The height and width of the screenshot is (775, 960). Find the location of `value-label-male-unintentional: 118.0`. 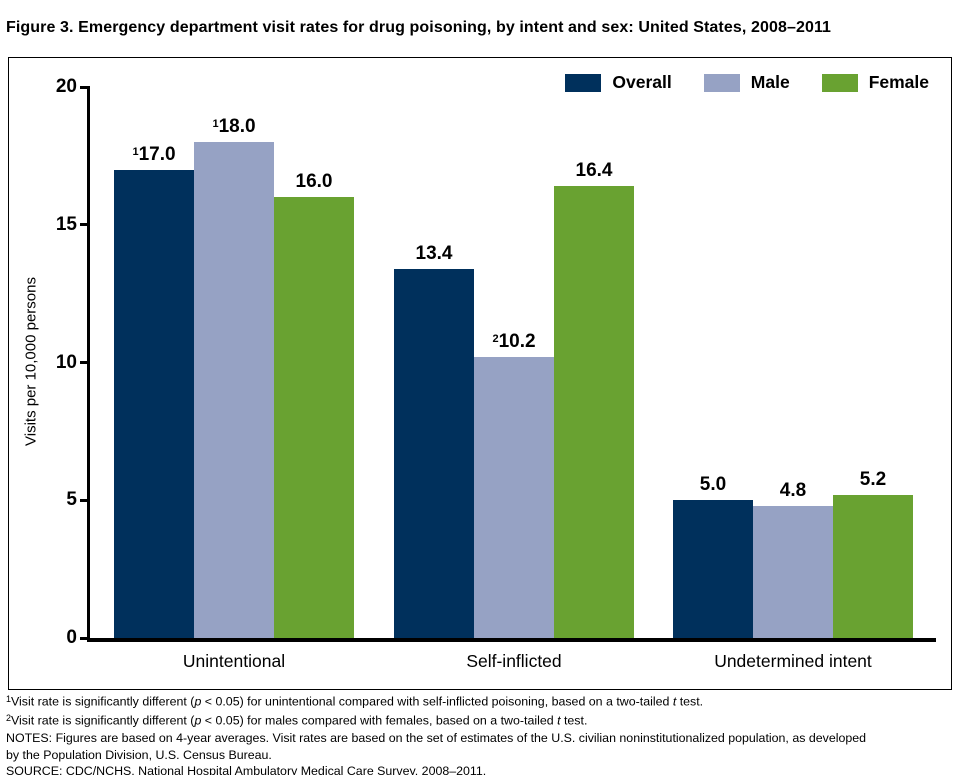

value-label-male-unintentional: 118.0 is located at coordinates (234, 127).